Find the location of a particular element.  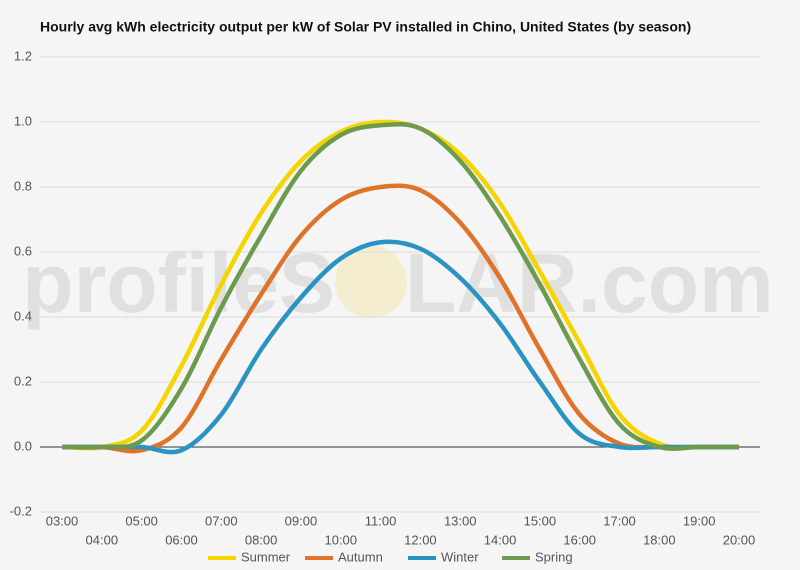

watermark-text: LAR.com is located at coordinates (589, 283).